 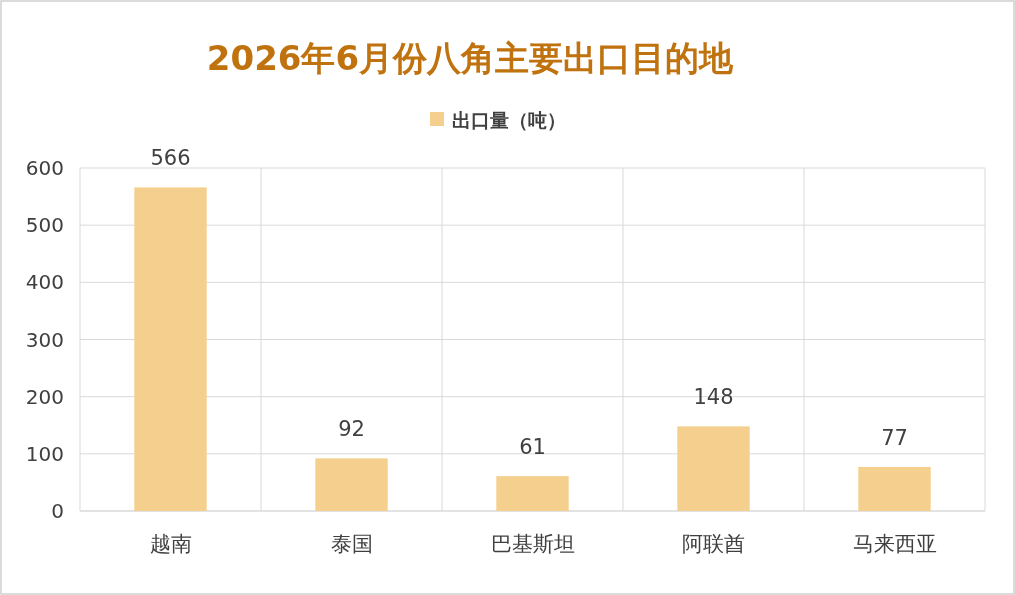 What do you see at coordinates (532, 447) in the screenshot?
I see `data-label: 61` at bounding box center [532, 447].